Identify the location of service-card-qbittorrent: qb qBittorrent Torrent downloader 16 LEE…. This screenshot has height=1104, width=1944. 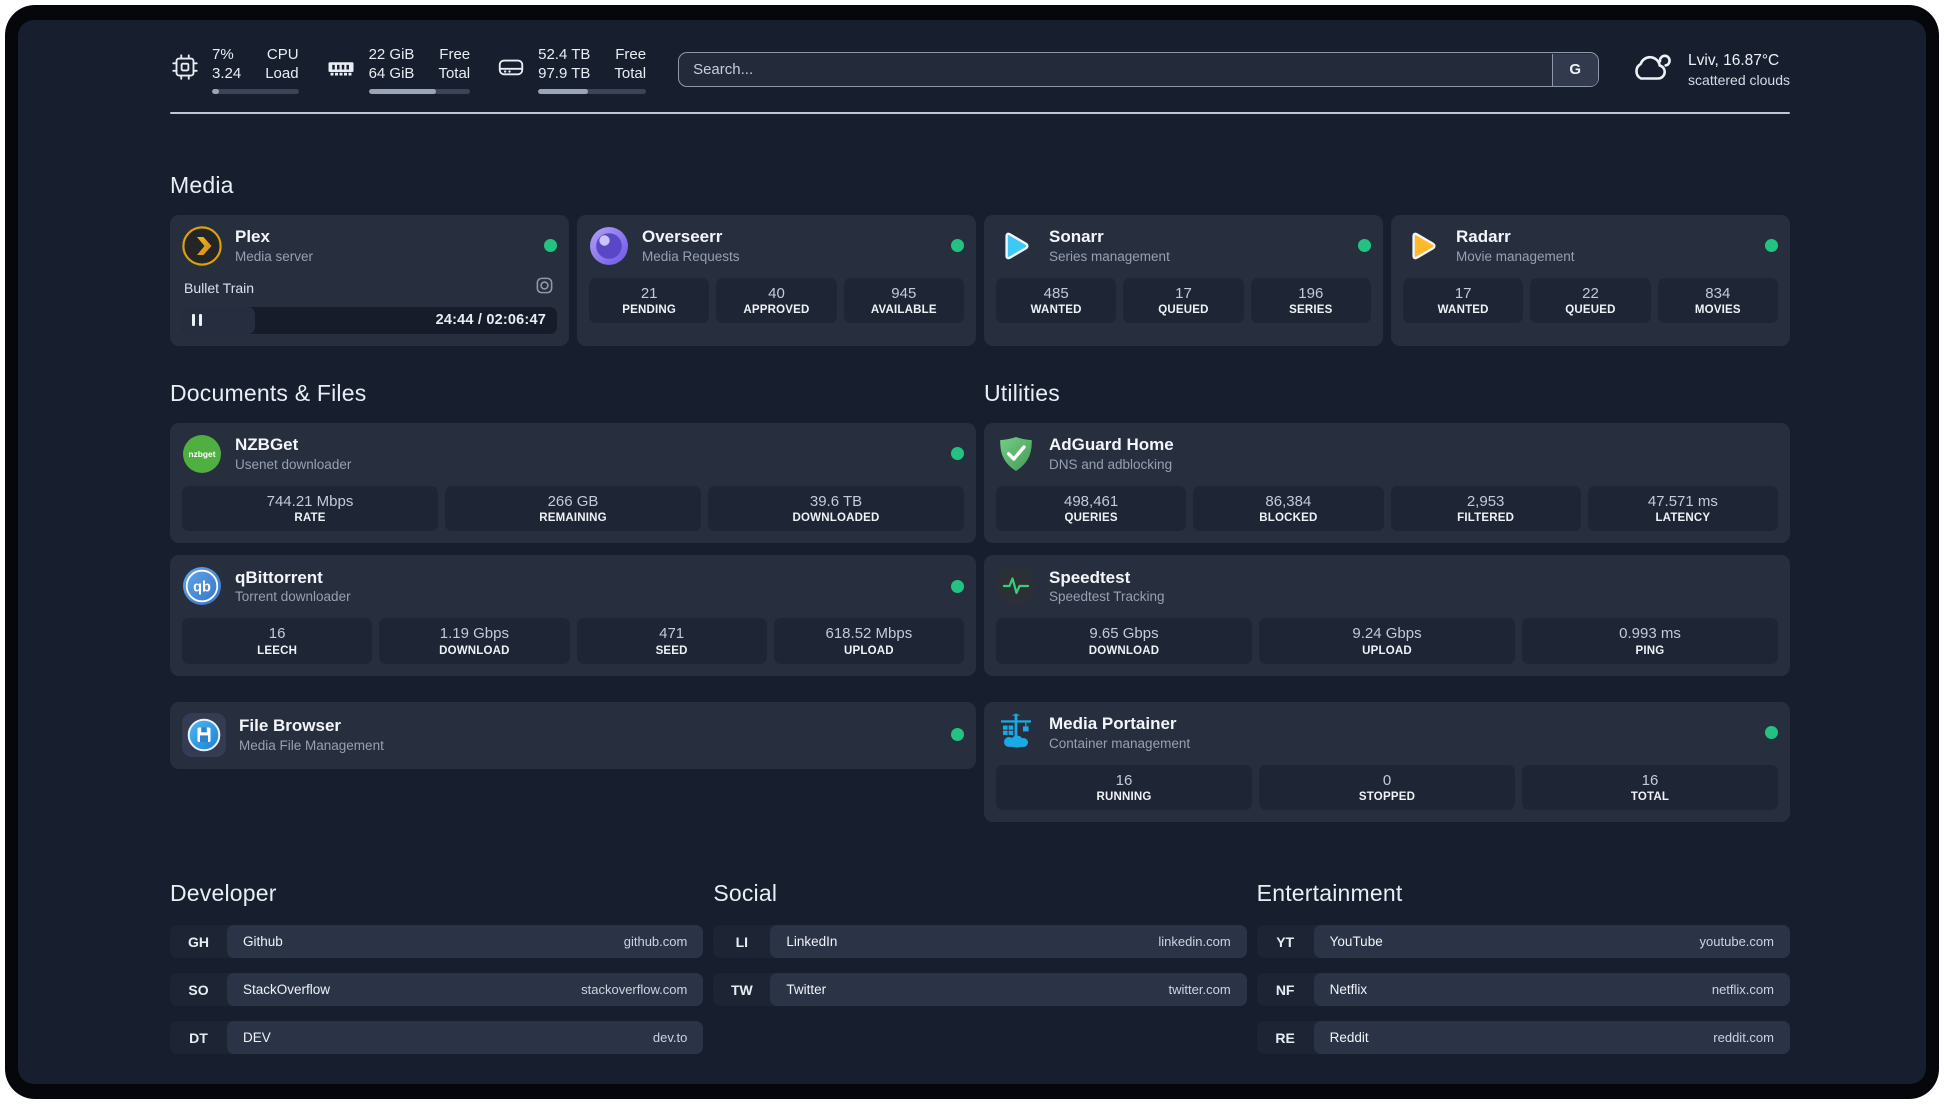
(573, 615).